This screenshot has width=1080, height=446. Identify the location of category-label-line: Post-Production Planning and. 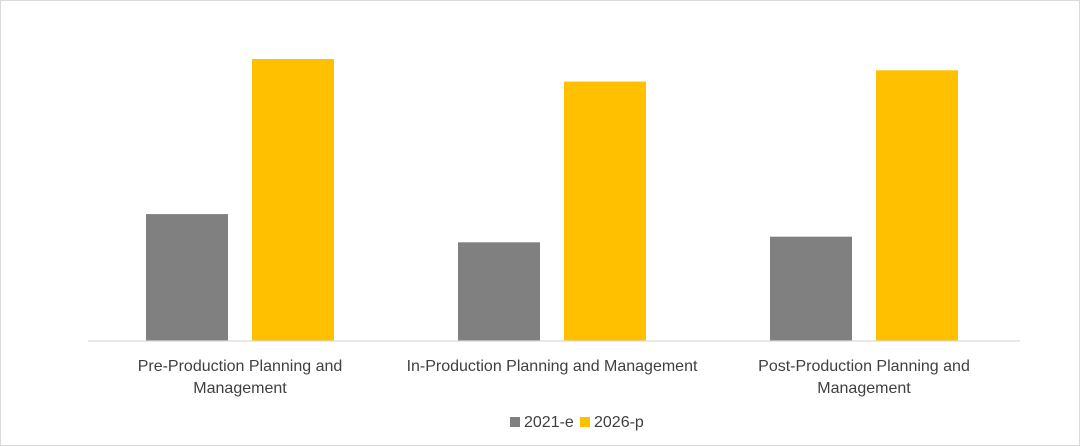
(864, 366).